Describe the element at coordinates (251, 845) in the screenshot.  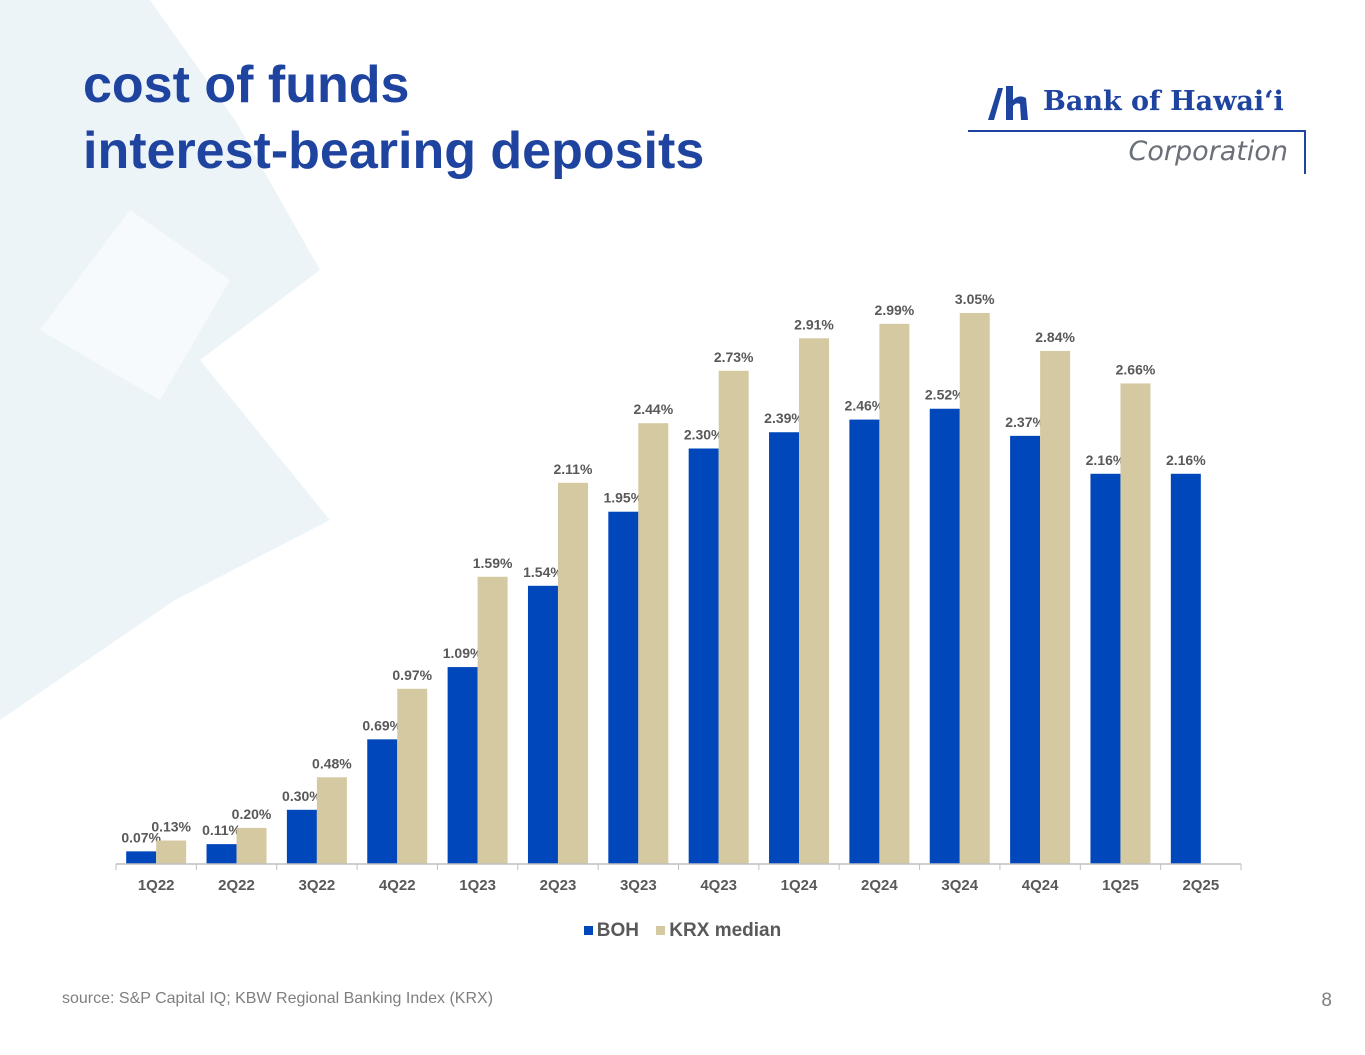
I see `bar-krx-median-2q22` at that location.